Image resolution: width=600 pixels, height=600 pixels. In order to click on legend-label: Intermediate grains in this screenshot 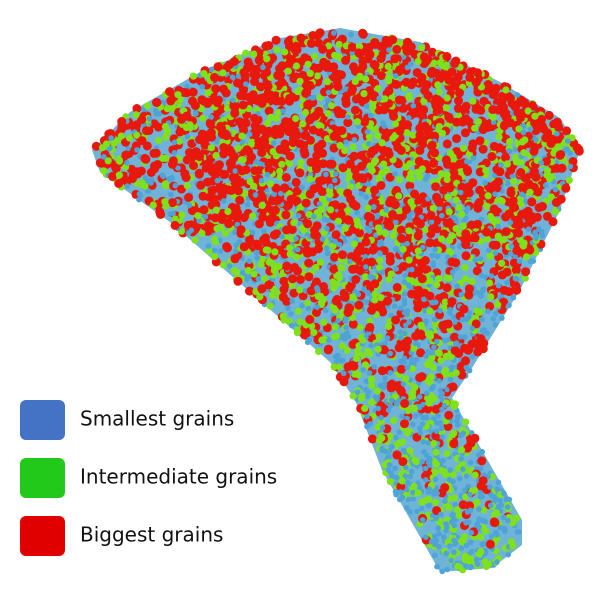, I will do `click(178, 477)`.